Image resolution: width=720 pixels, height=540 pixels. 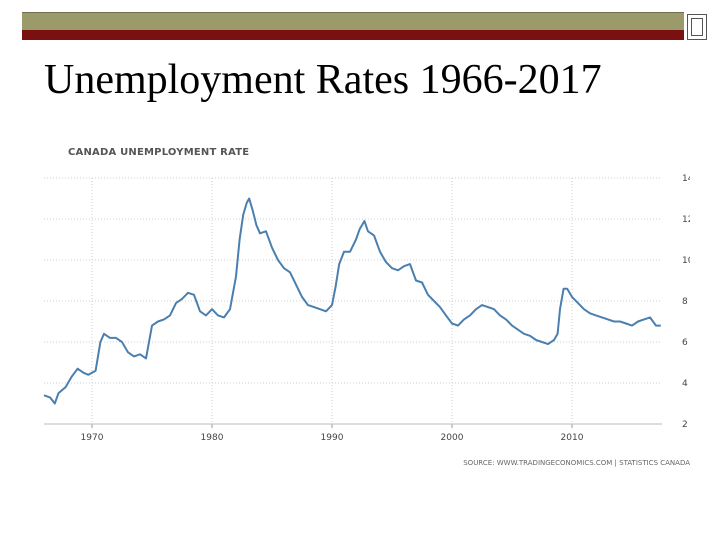 What do you see at coordinates (159, 152) in the screenshot?
I see `chart-title: CANADA UNEMPLOYMENT RATE` at bounding box center [159, 152].